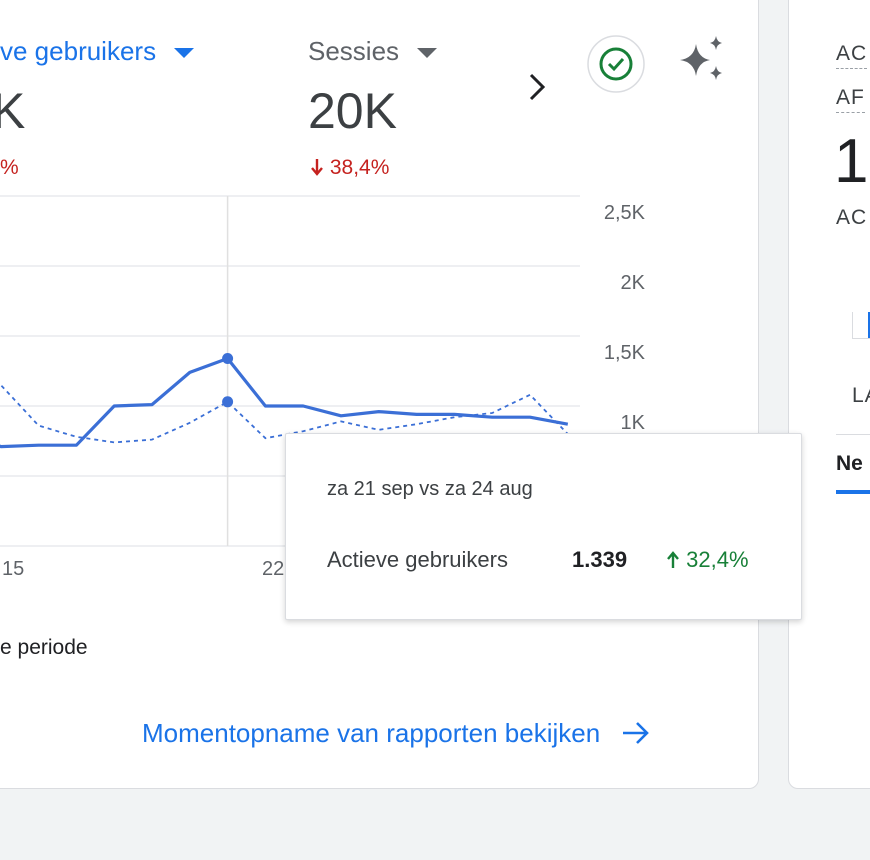 The image size is (870, 860). What do you see at coordinates (600, 559) in the screenshot?
I see `tooltip-value: 1.339` at bounding box center [600, 559].